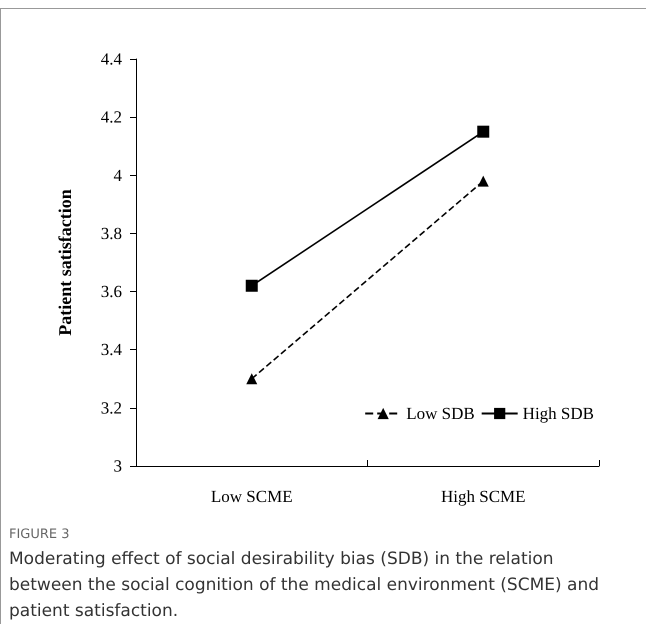 The width and height of the screenshot is (646, 633). What do you see at coordinates (111, 233) in the screenshot?
I see `y-tick-label: 3.8` at bounding box center [111, 233].